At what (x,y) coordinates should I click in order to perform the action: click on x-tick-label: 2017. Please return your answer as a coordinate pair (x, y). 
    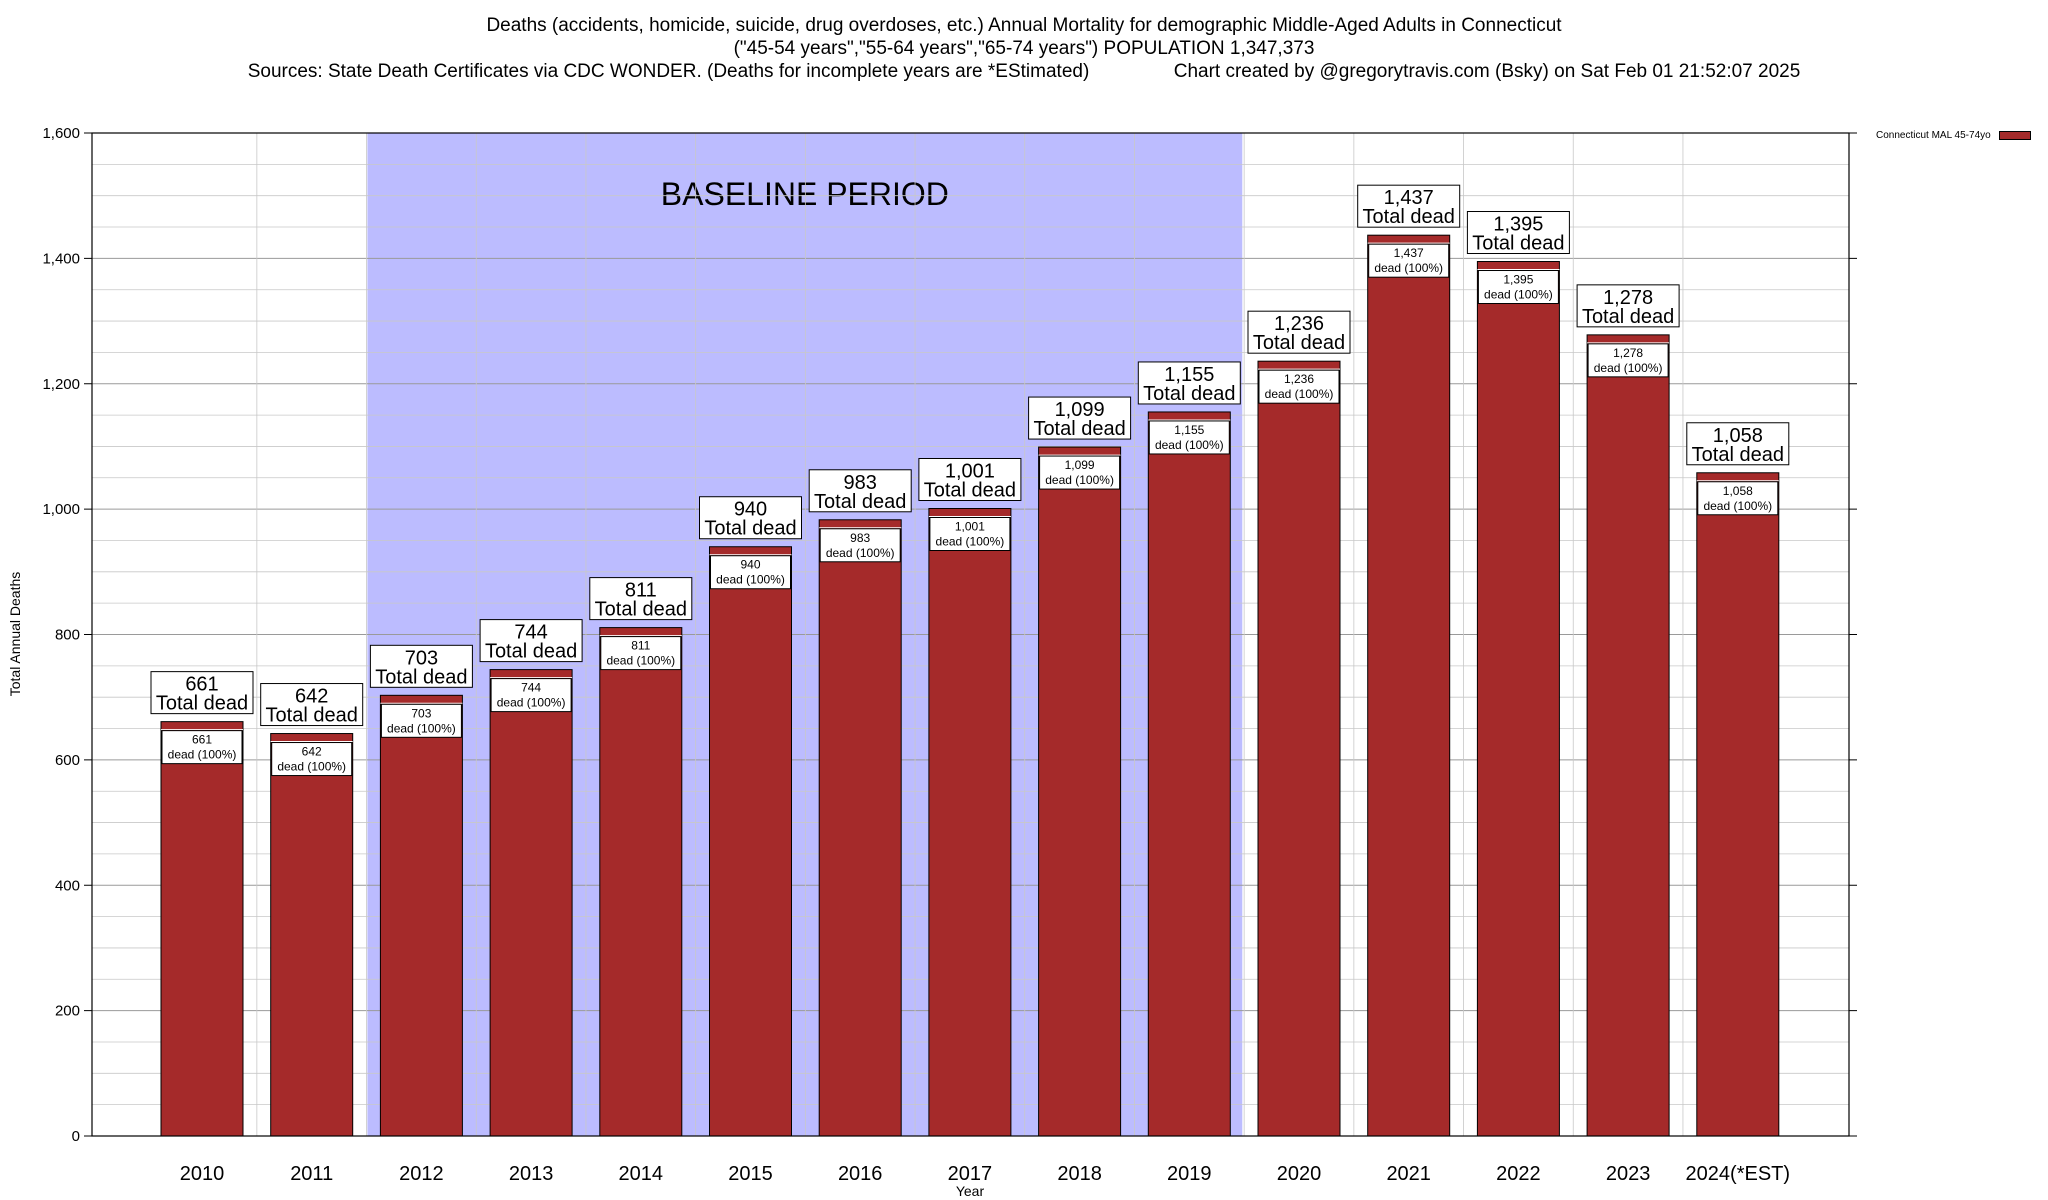
    Looking at the image, I should click on (970, 1174).